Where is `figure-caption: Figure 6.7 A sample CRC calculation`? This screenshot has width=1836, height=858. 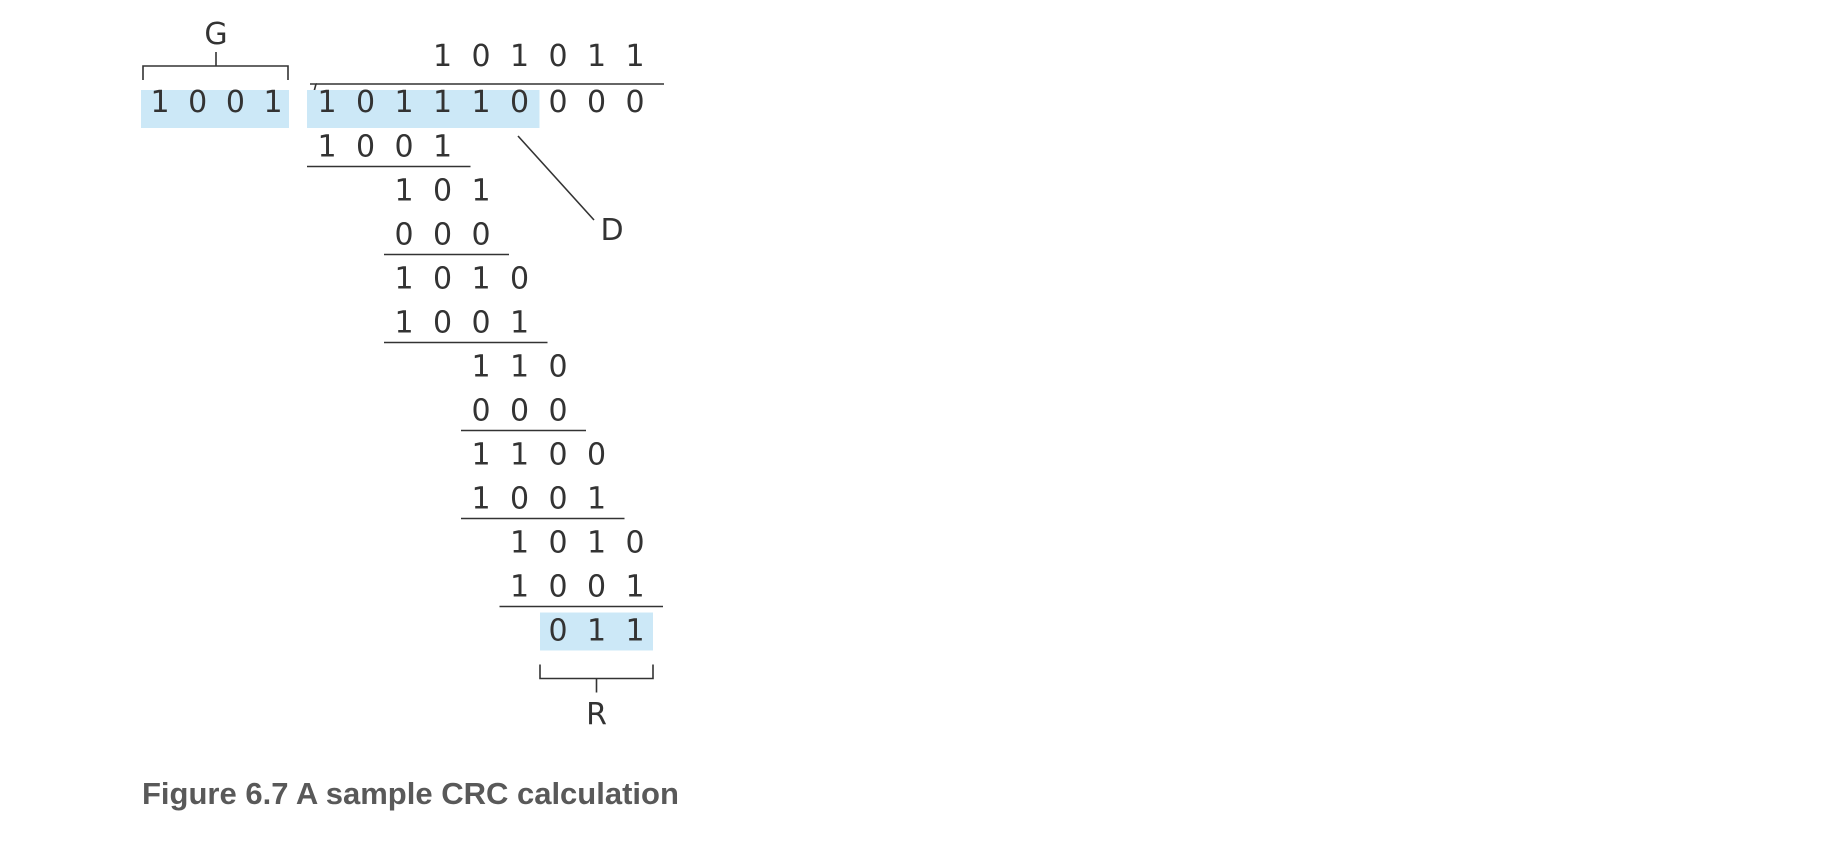 figure-caption: Figure 6.7 A sample CRC calculation is located at coordinates (410, 793).